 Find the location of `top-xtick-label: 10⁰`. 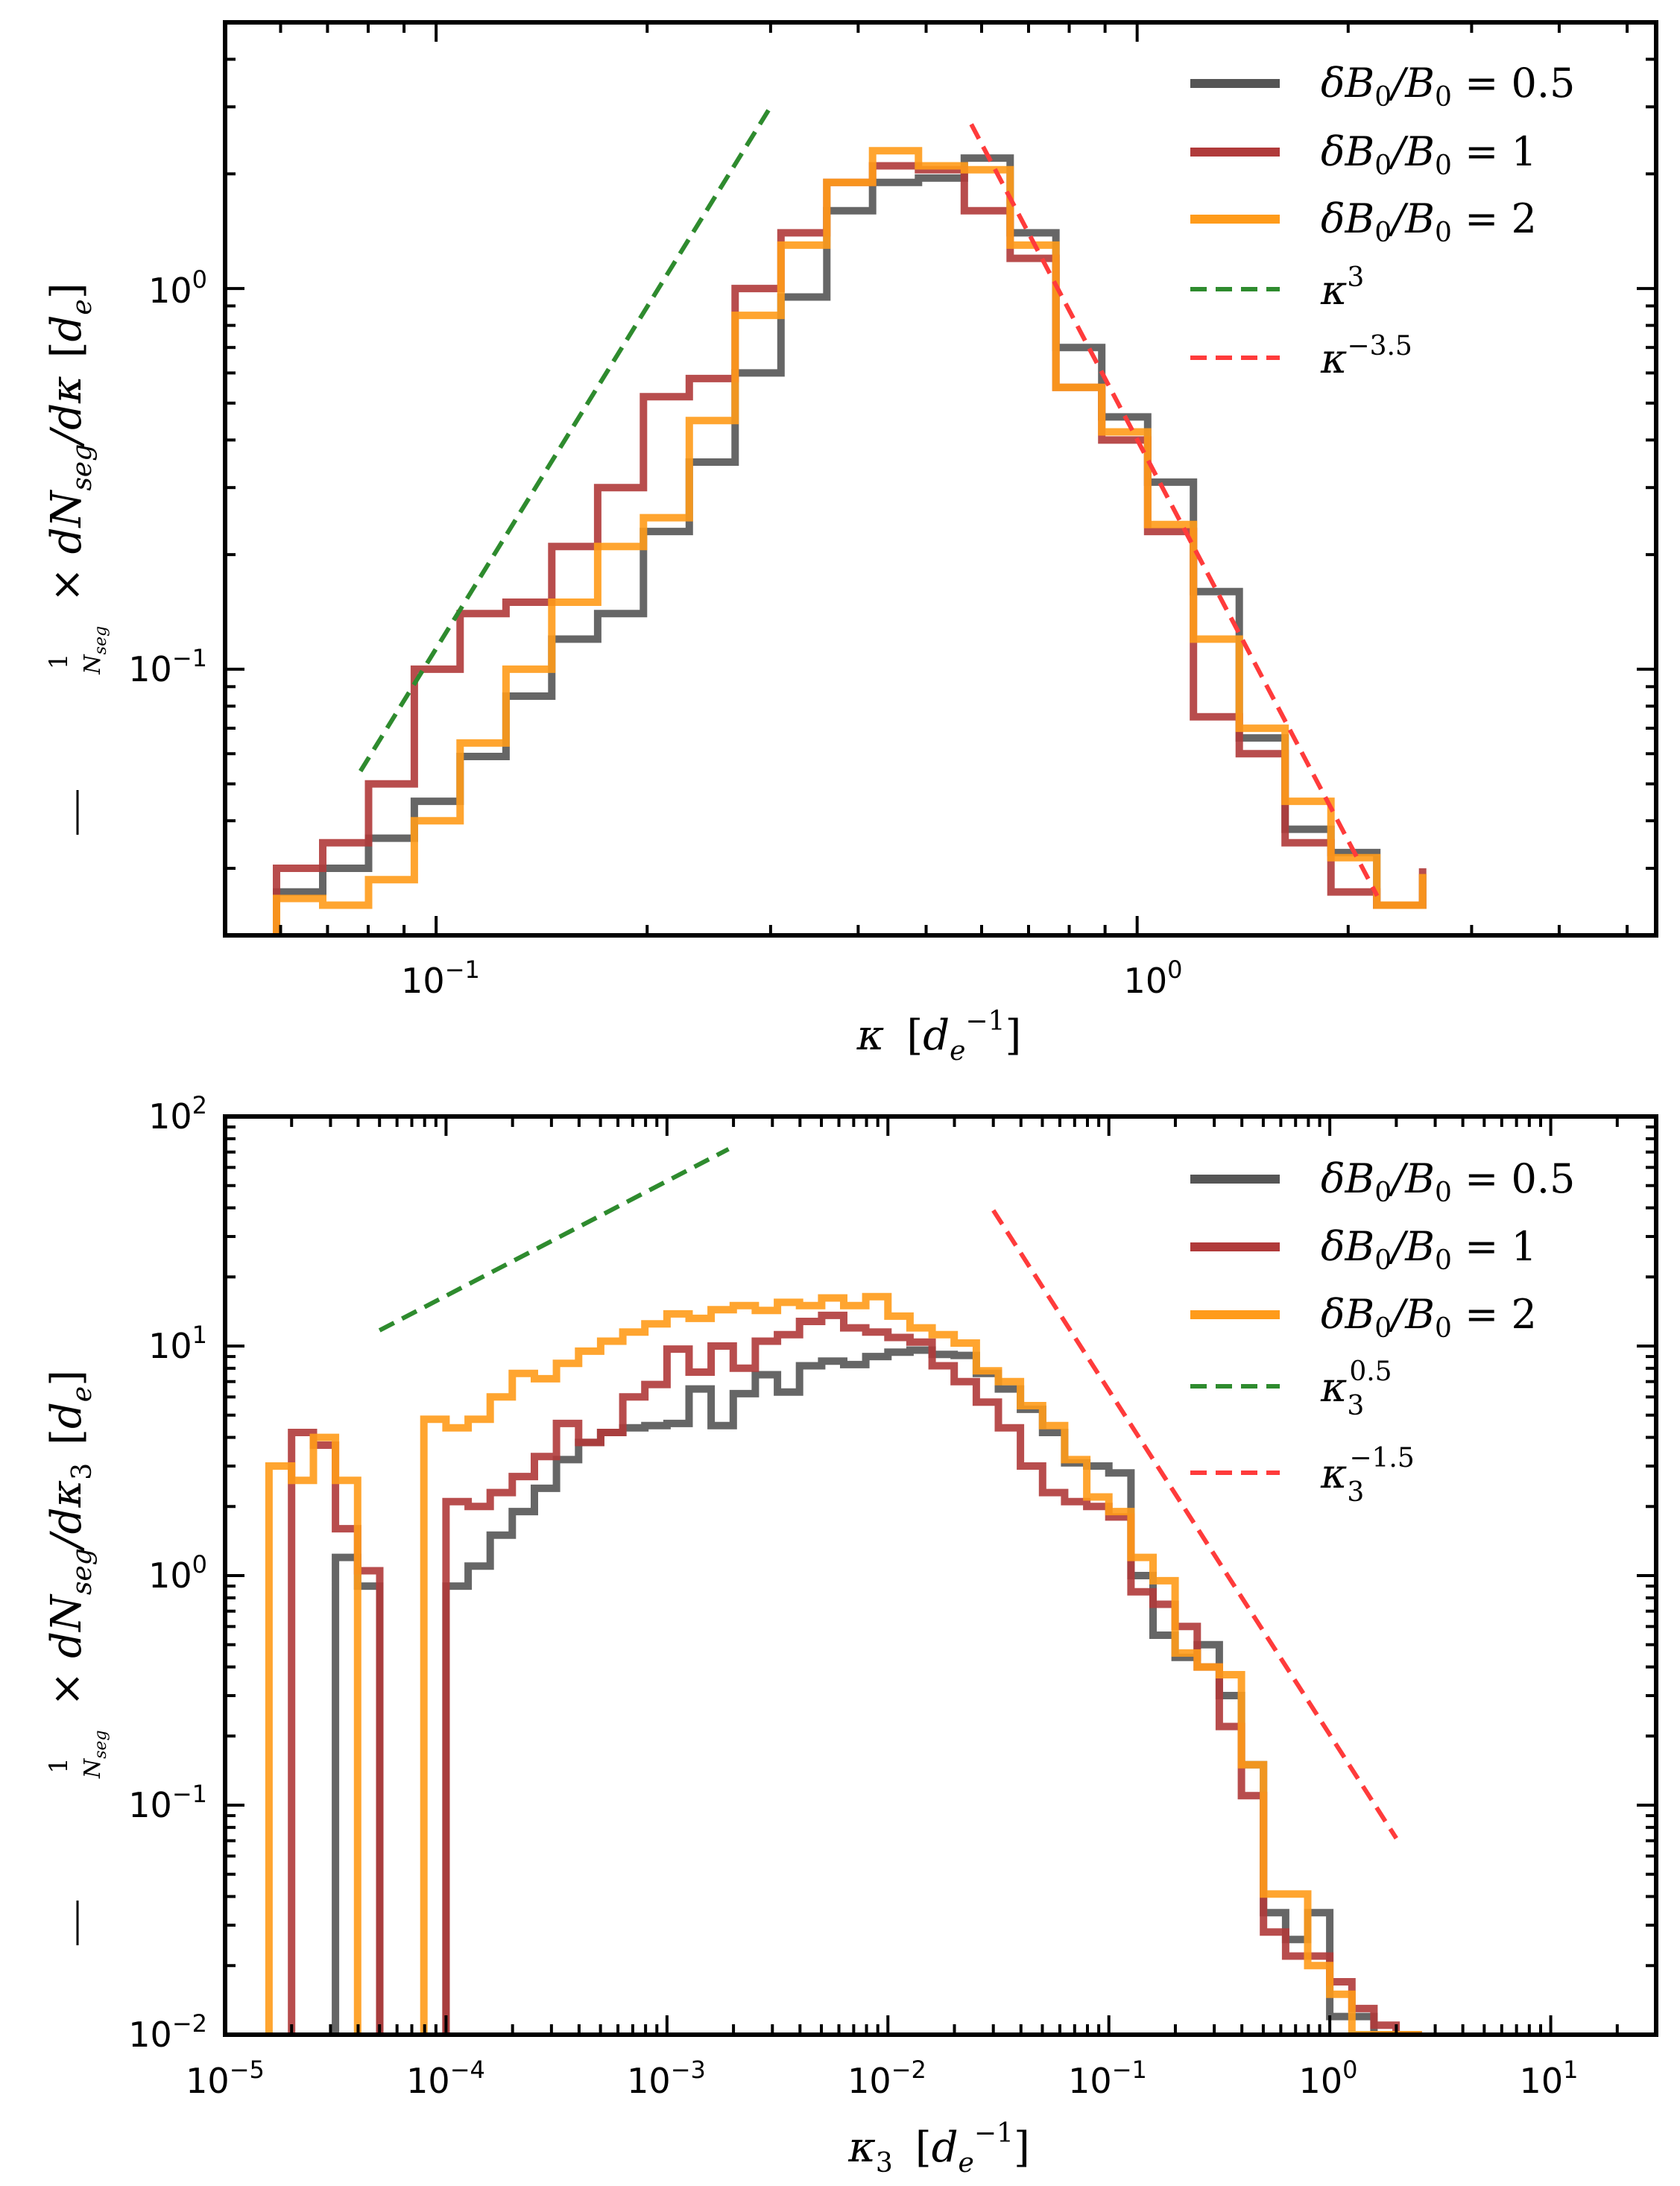

top-xtick-label: 10⁰ is located at coordinates (1153, 978).